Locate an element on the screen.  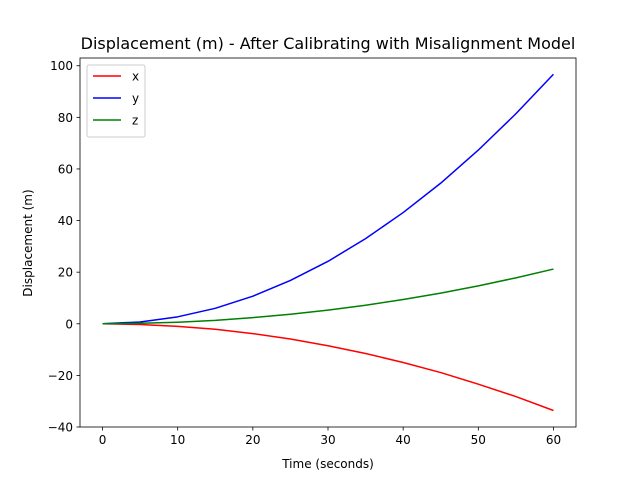
series-line-z is located at coordinates (328, 296).